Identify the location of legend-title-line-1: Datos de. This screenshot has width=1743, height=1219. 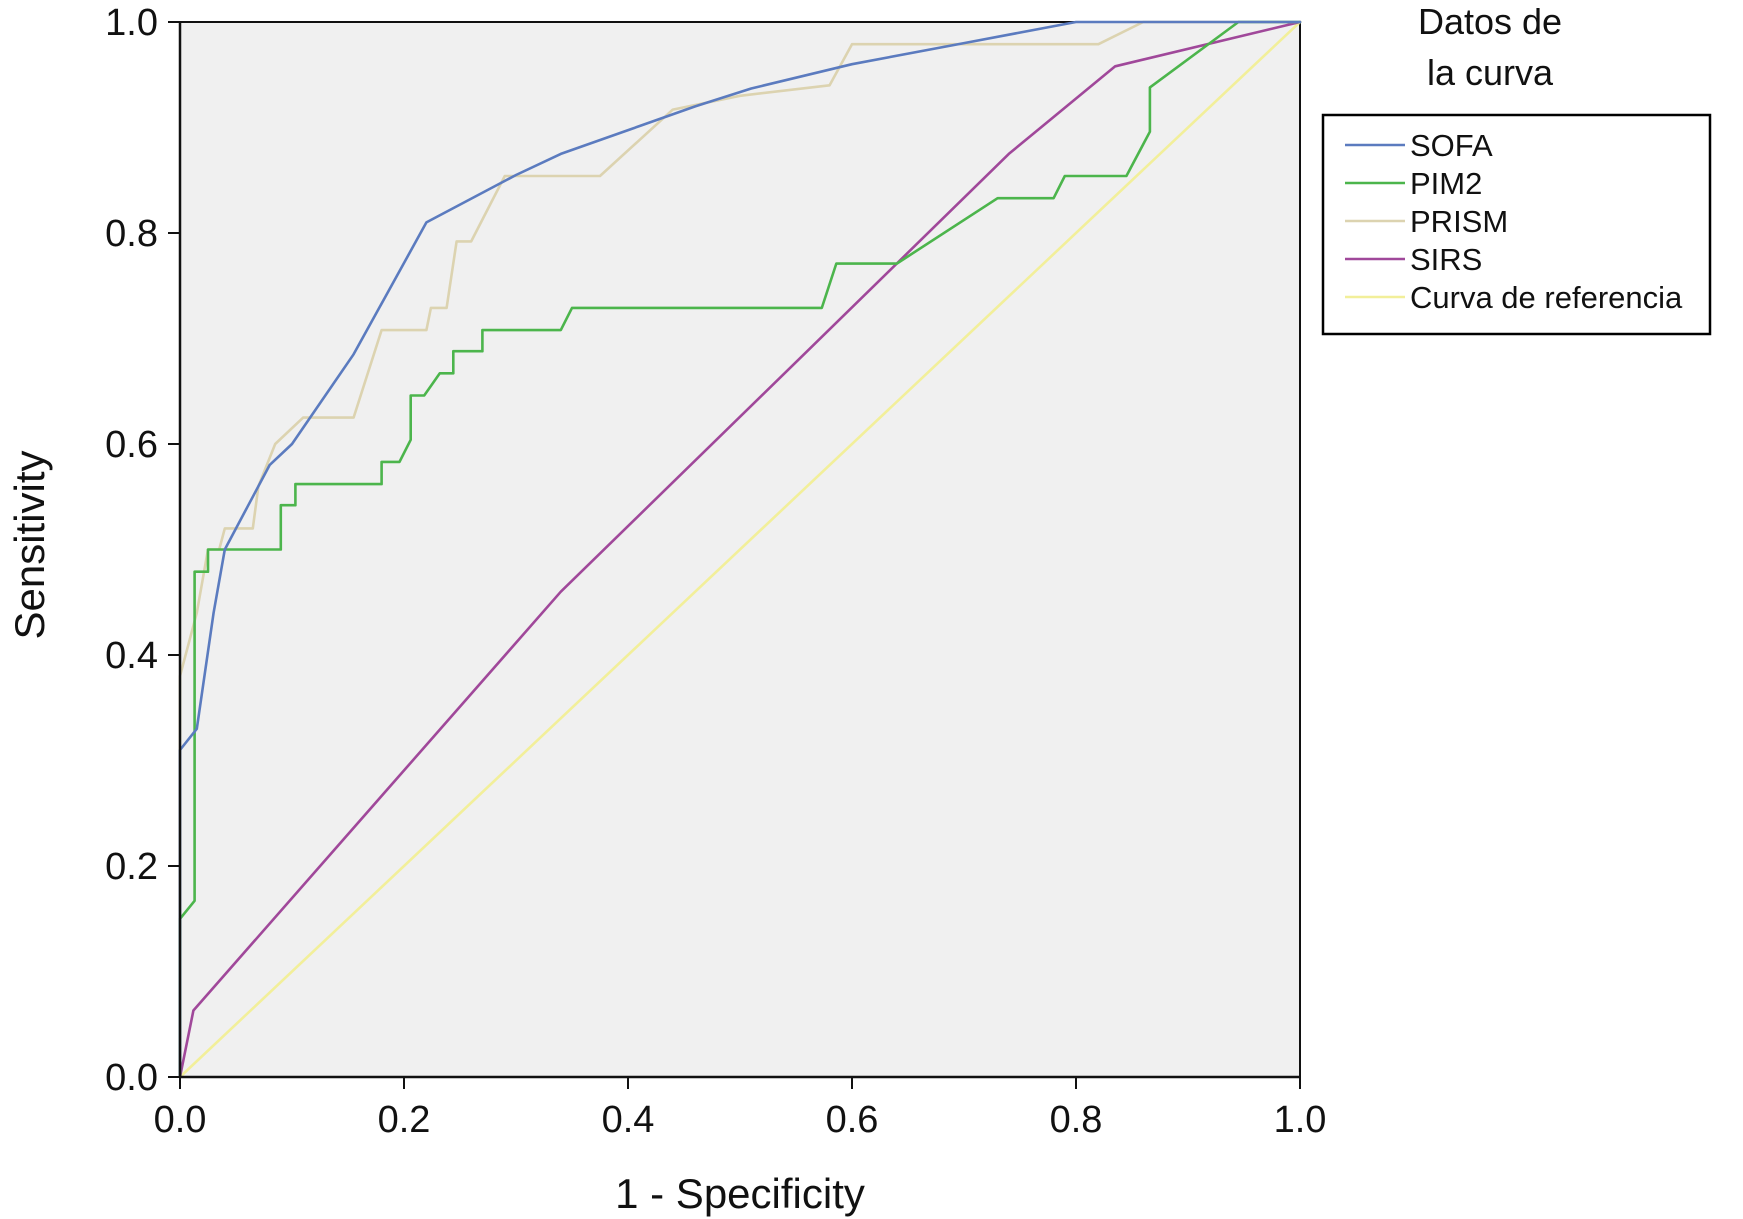
(1490, 21).